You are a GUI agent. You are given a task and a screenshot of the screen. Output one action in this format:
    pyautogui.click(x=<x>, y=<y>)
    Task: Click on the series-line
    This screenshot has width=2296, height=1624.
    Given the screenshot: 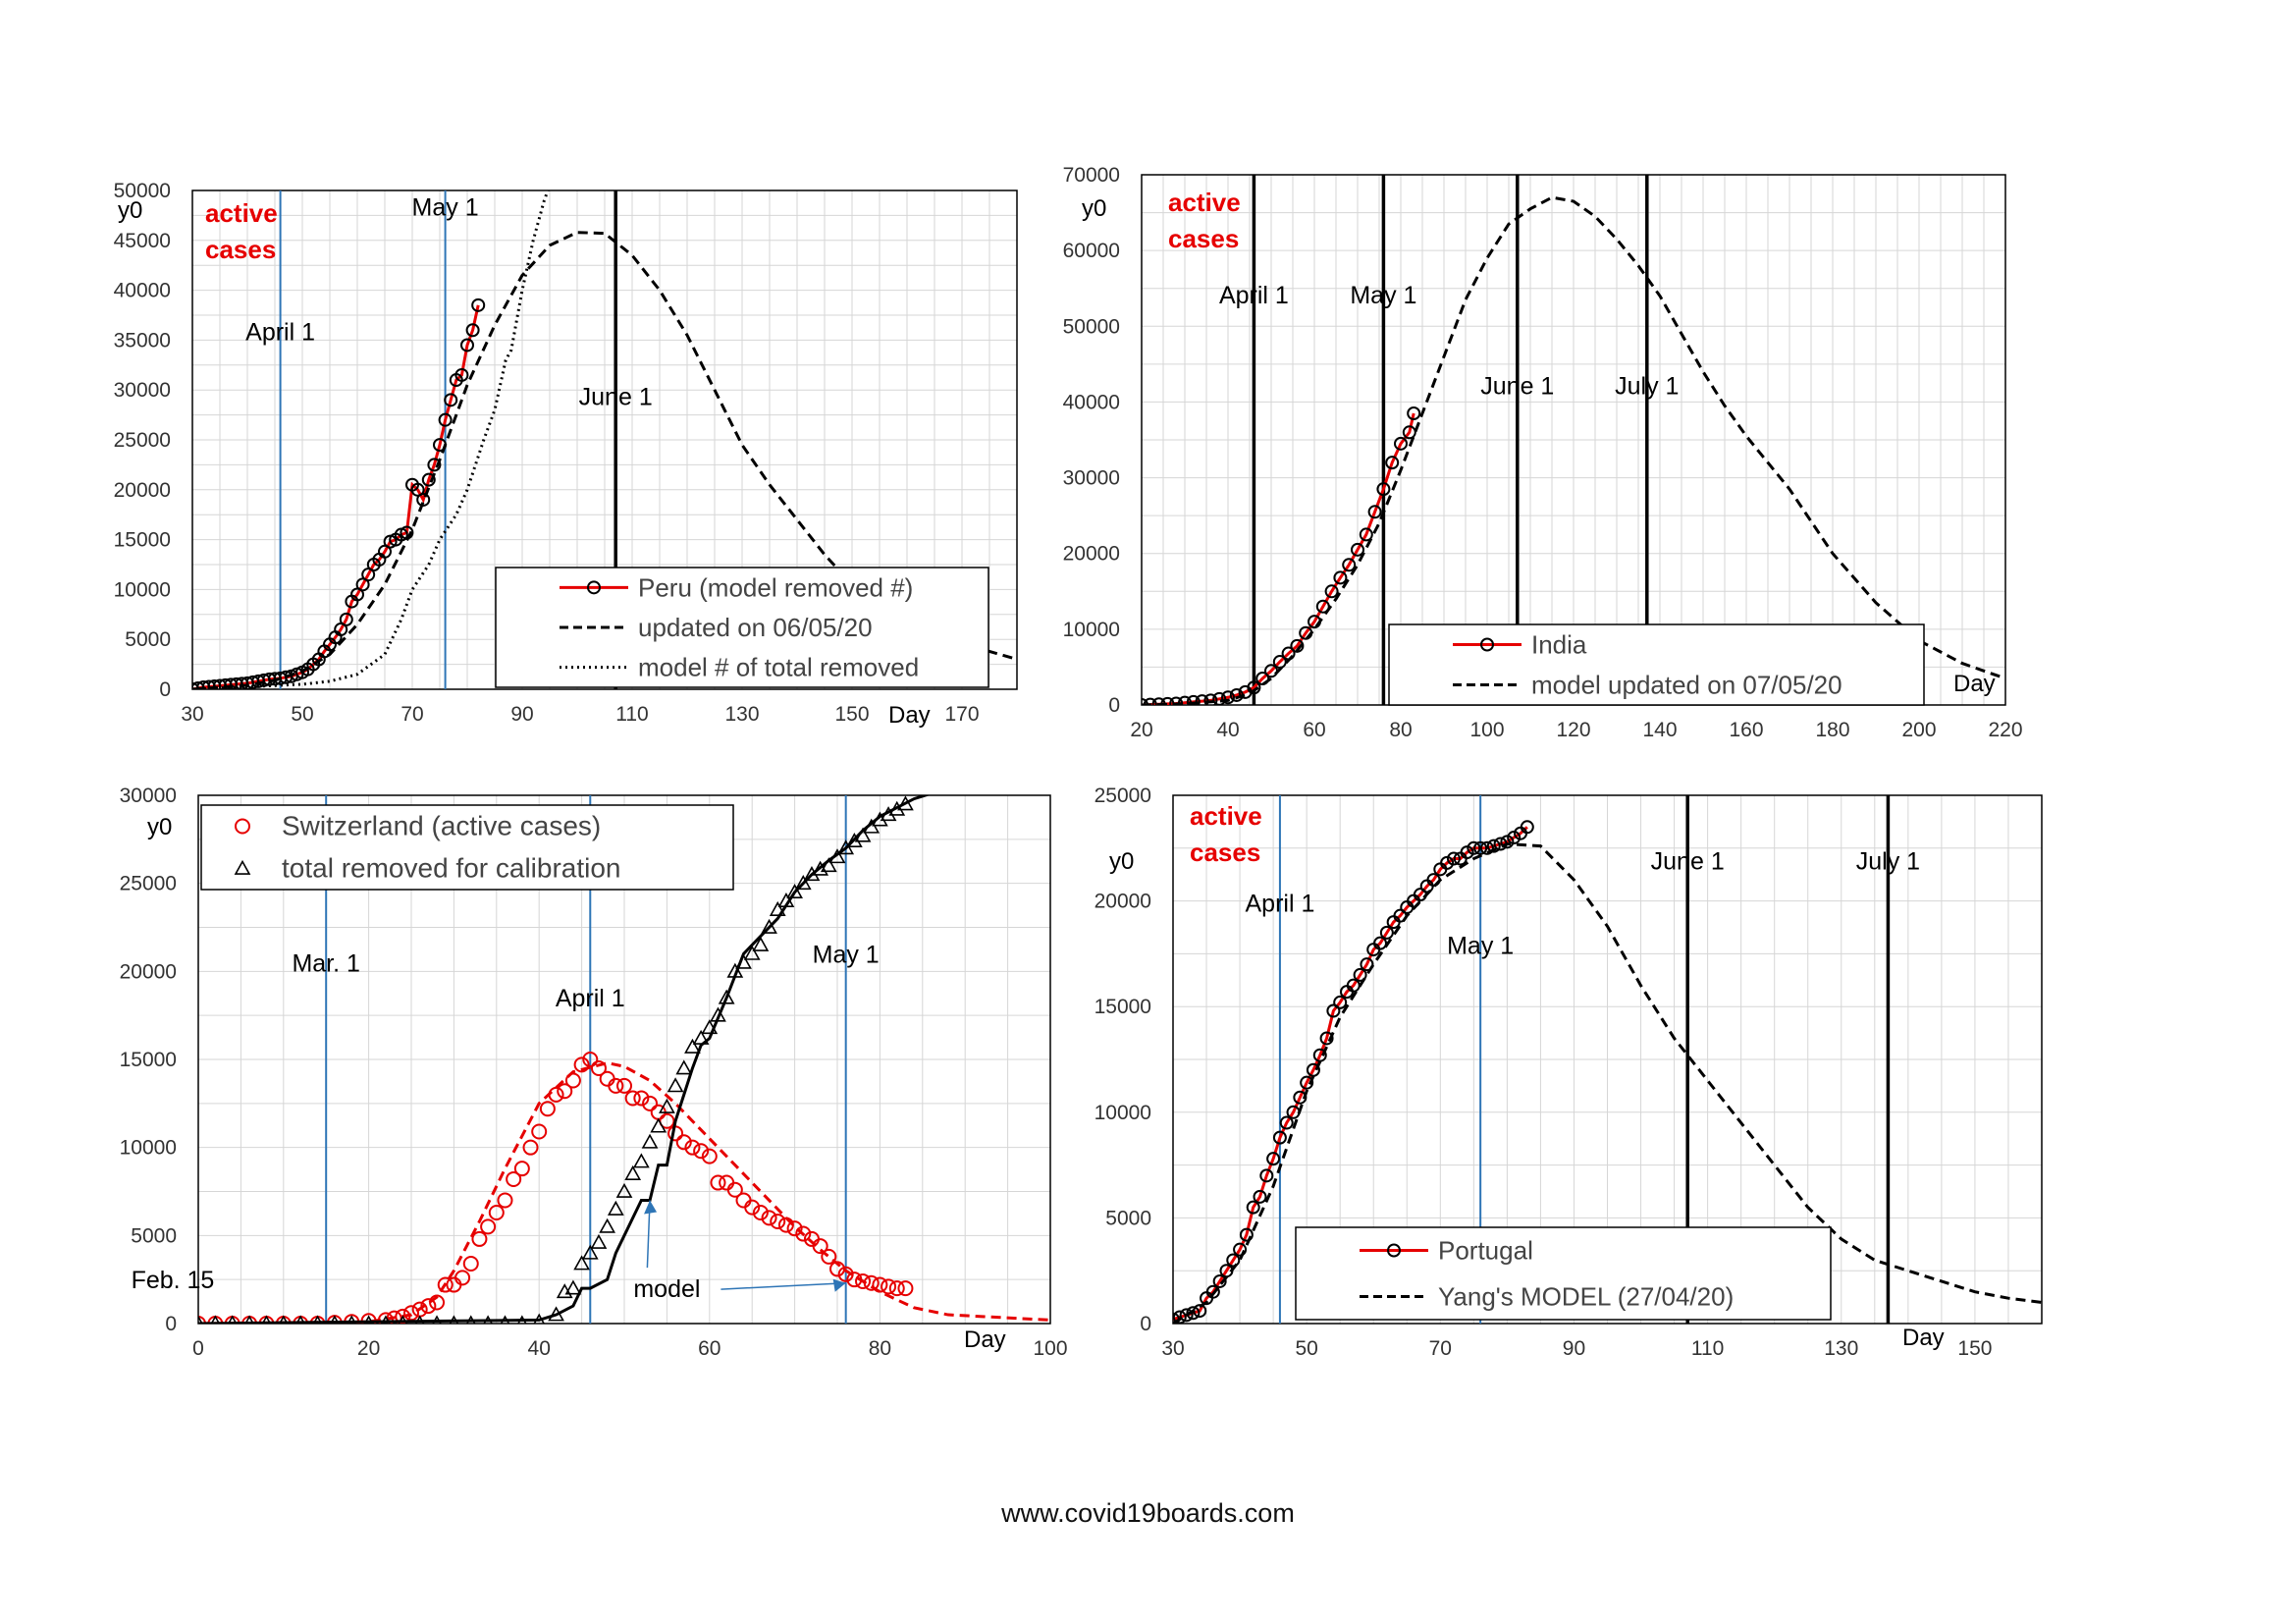 What is the action you would take?
    pyautogui.click(x=1574, y=450)
    